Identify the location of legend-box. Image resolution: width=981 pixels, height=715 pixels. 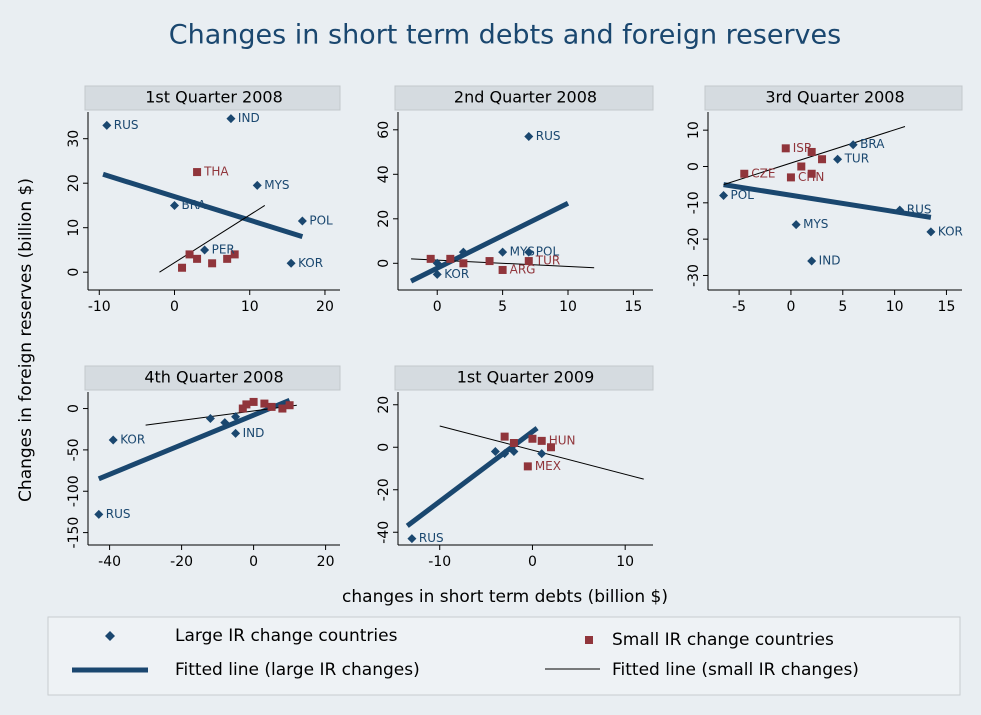
(504, 656).